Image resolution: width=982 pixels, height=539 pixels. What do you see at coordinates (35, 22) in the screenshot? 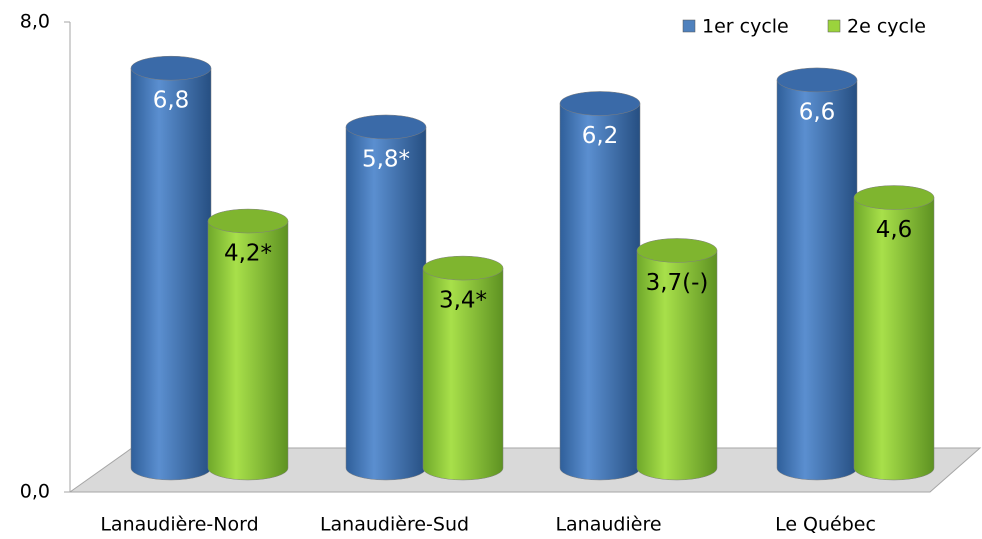
I see `y-tick-label: 8,0` at bounding box center [35, 22].